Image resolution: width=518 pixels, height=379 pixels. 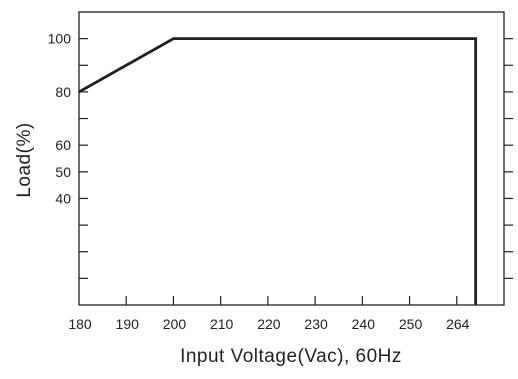 What do you see at coordinates (291, 356) in the screenshot?
I see `x-axis-label: Input Voltage(Vac), 60Hz` at bounding box center [291, 356].